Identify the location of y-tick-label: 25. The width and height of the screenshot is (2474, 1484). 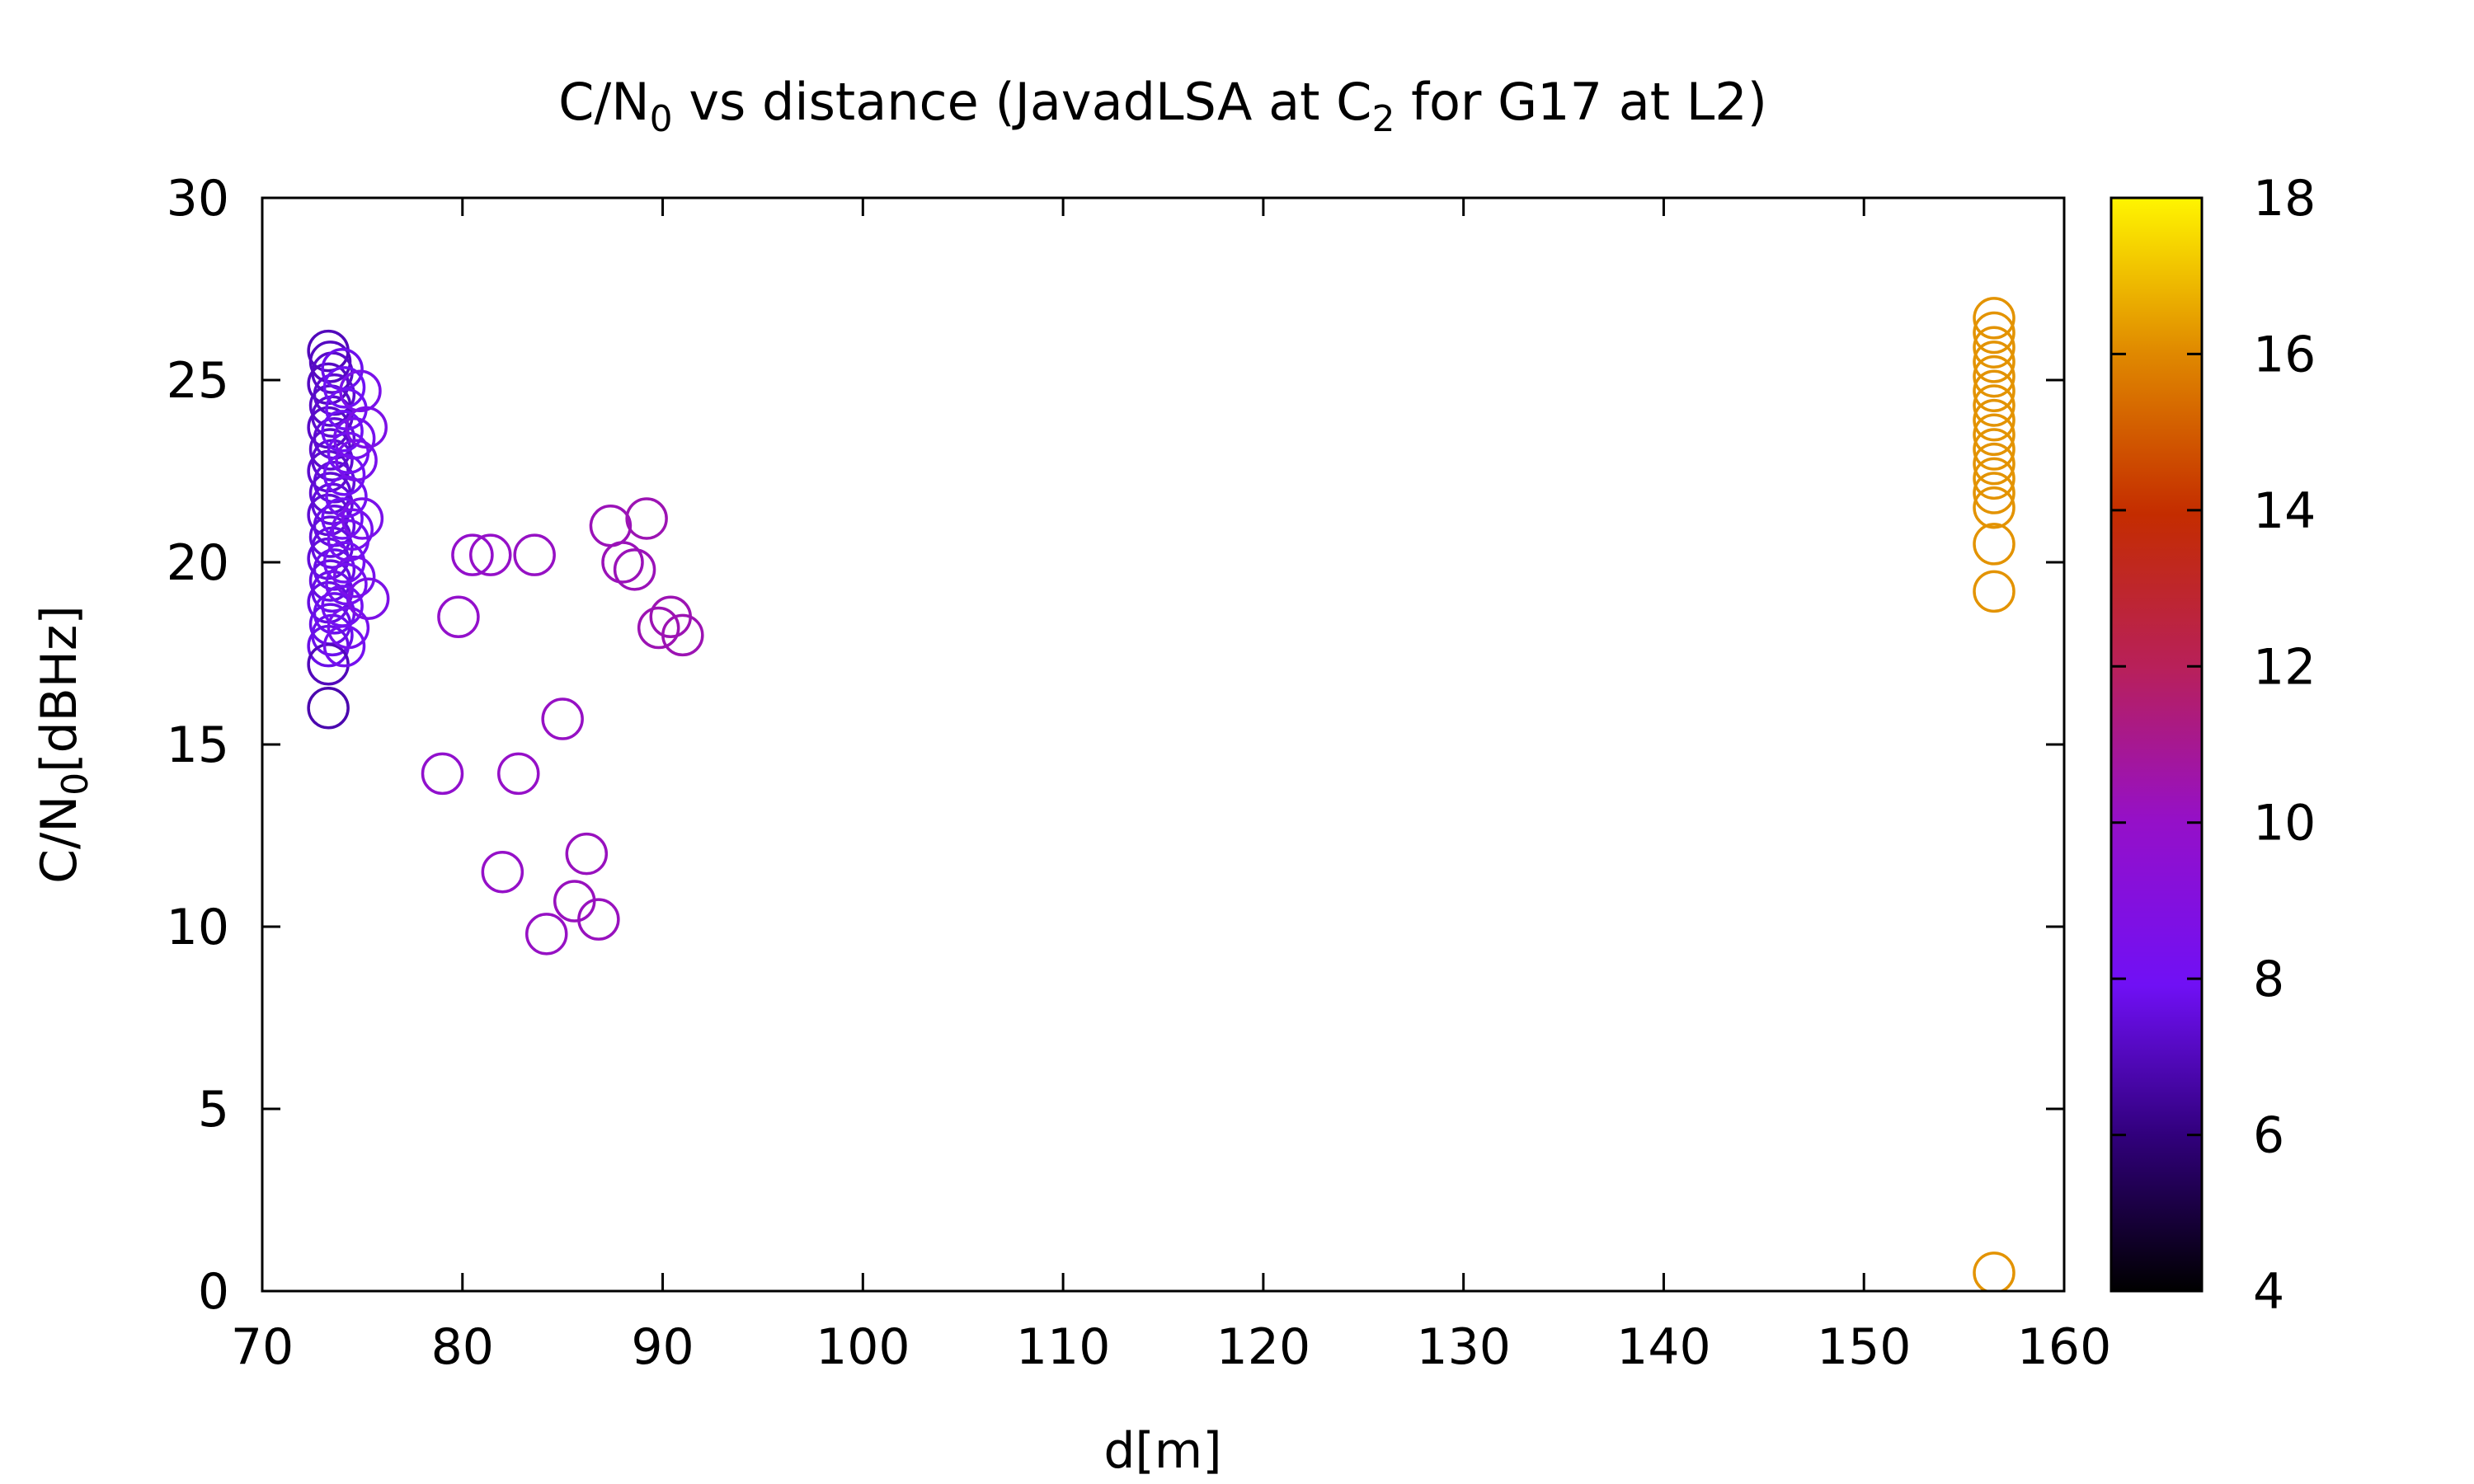
(198, 381).